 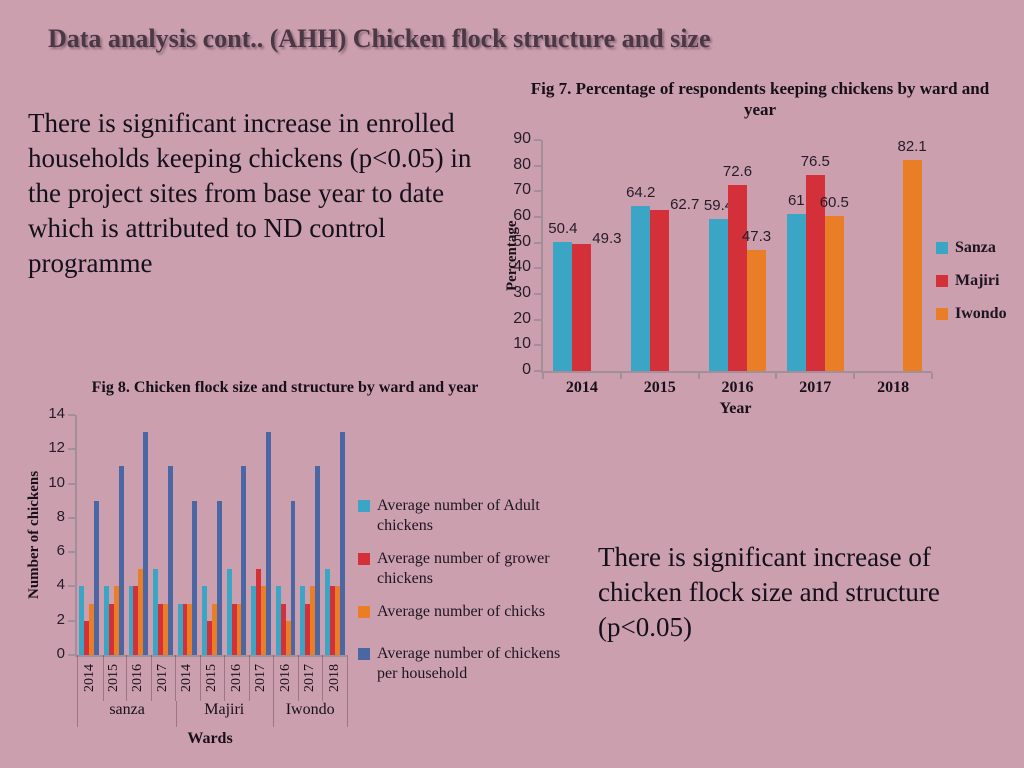 What do you see at coordinates (563, 228) in the screenshot?
I see `fig7-data-label: 50.4` at bounding box center [563, 228].